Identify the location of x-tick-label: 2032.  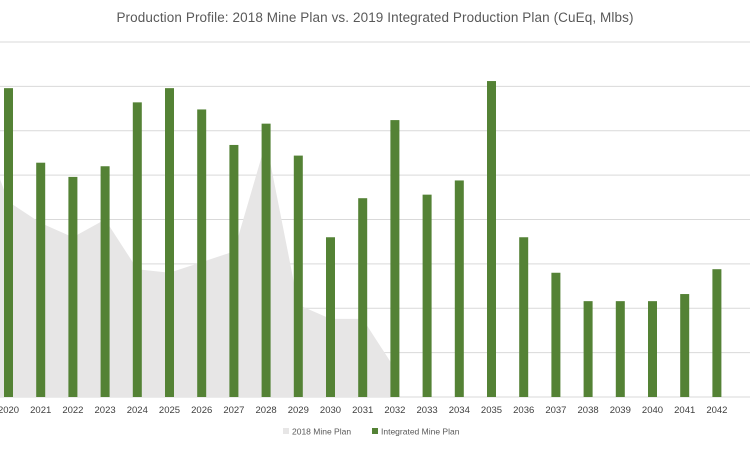
(394, 410).